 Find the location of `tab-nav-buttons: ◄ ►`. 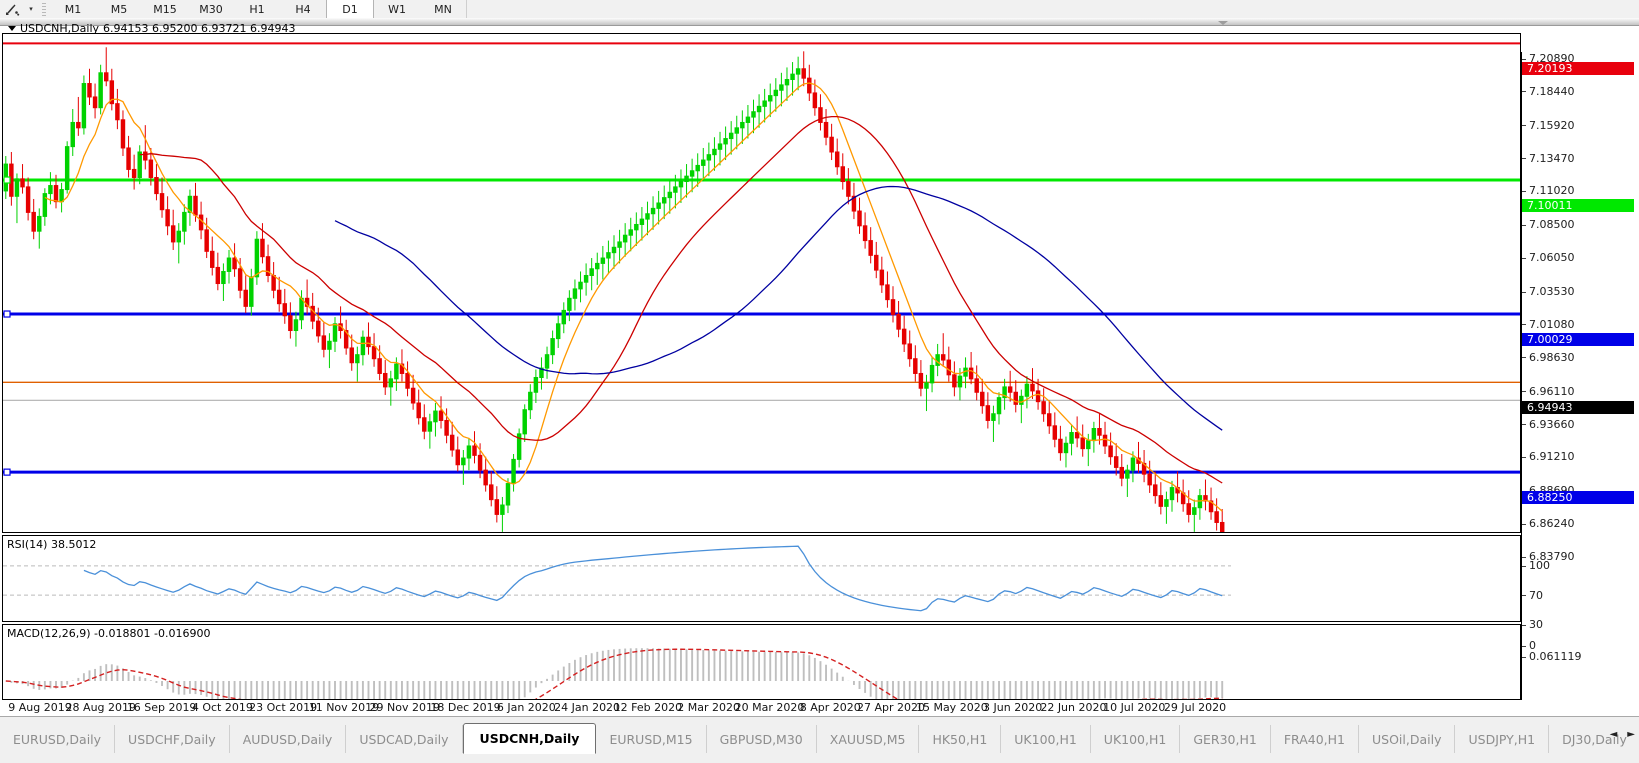

tab-nav-buttons: ◄ ► is located at coordinates (1622, 734).